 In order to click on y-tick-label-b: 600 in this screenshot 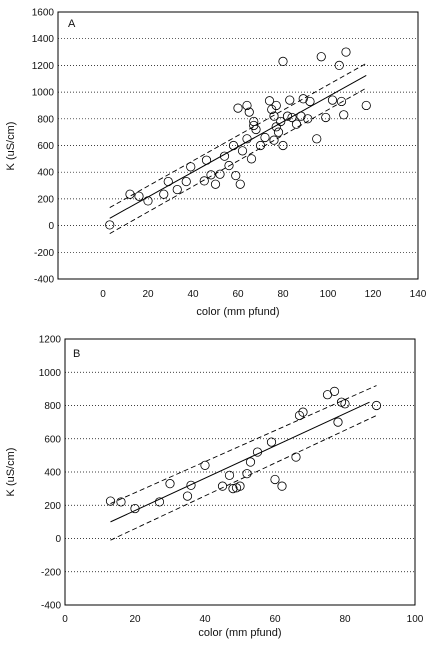, I will do `click(52, 439)`.